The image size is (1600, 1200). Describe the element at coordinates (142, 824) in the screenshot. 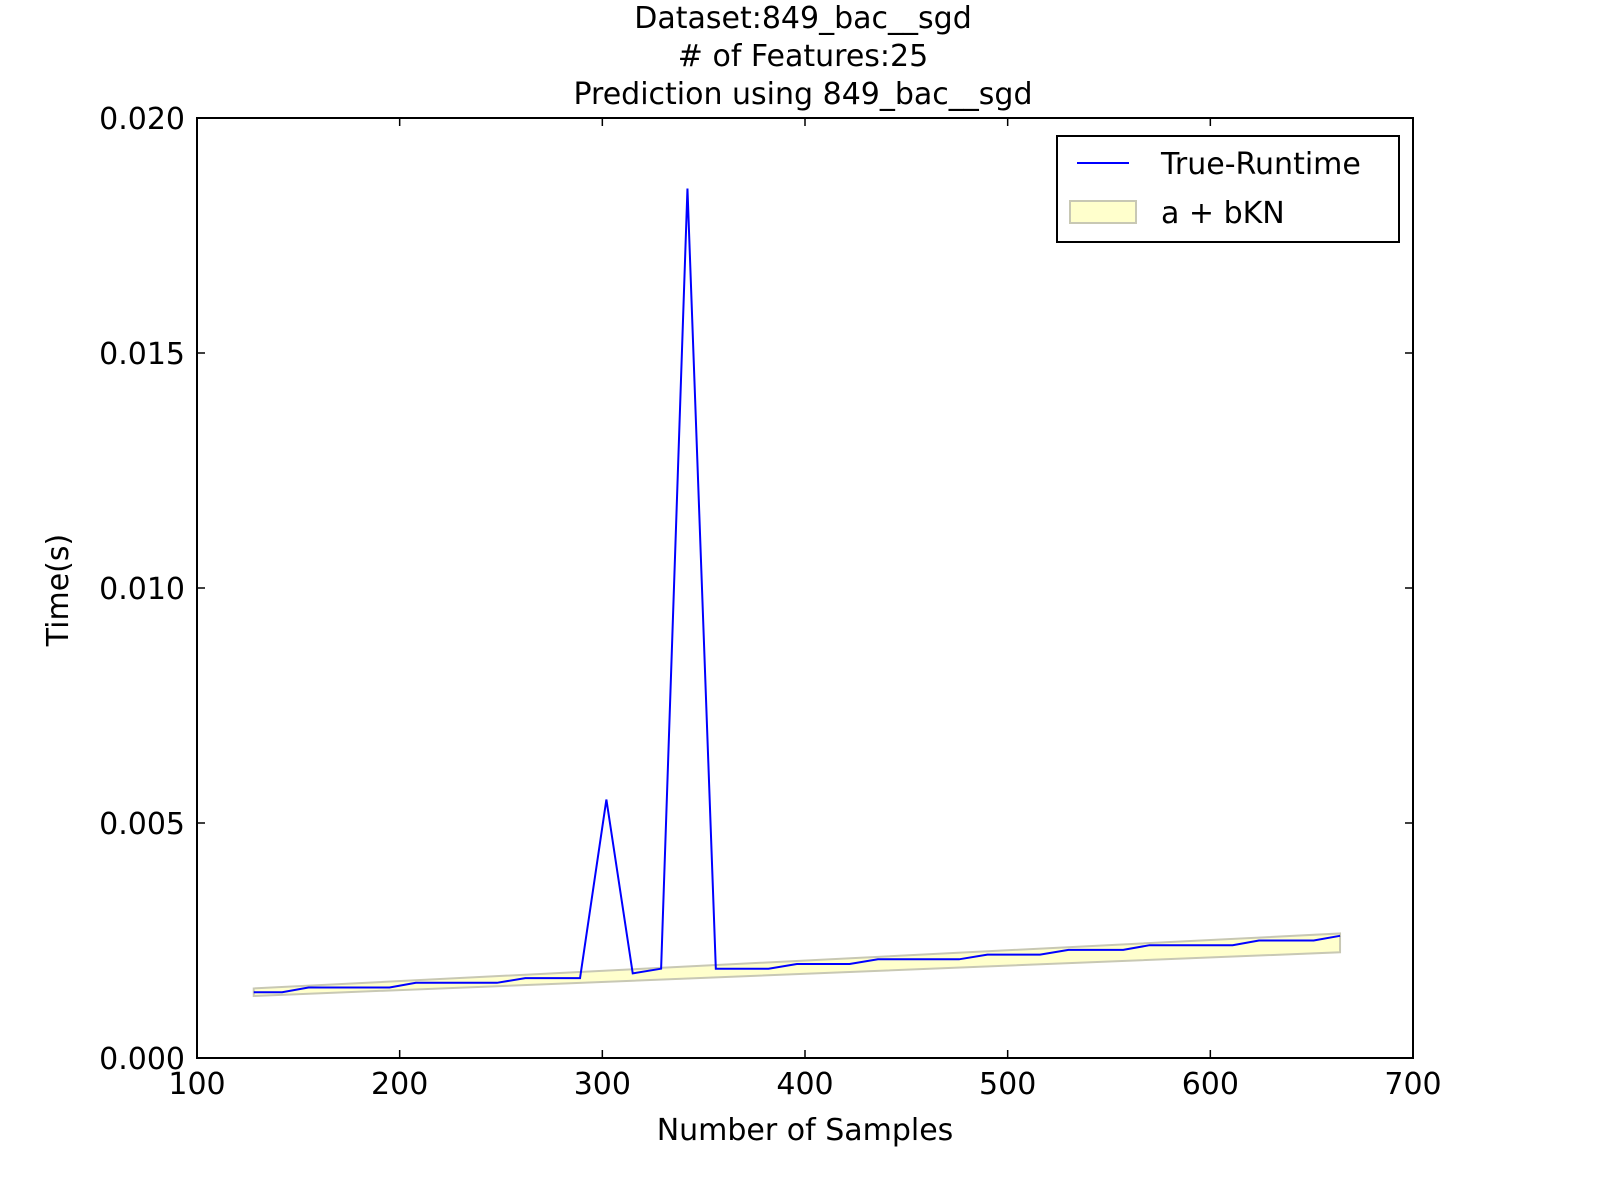

I see `y-tick-label: 0.005` at that location.